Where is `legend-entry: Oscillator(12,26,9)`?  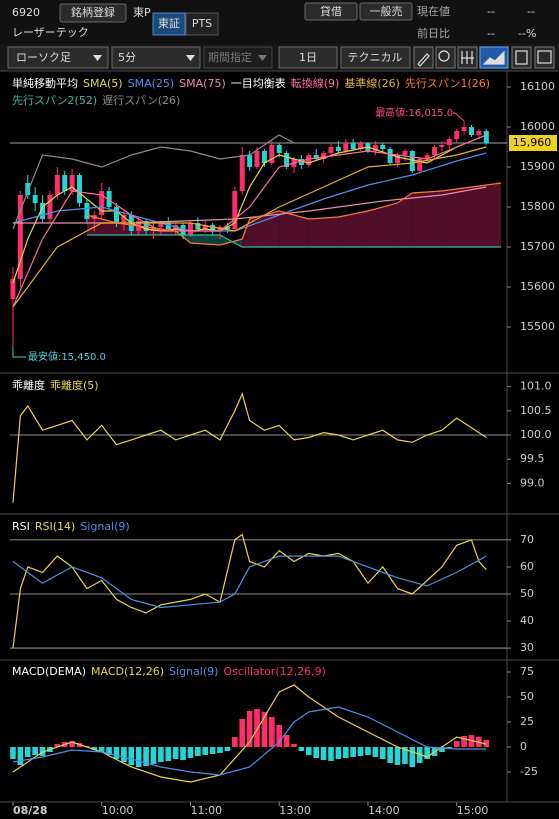 legend-entry: Oscillator(12,26,9) is located at coordinates (274, 671).